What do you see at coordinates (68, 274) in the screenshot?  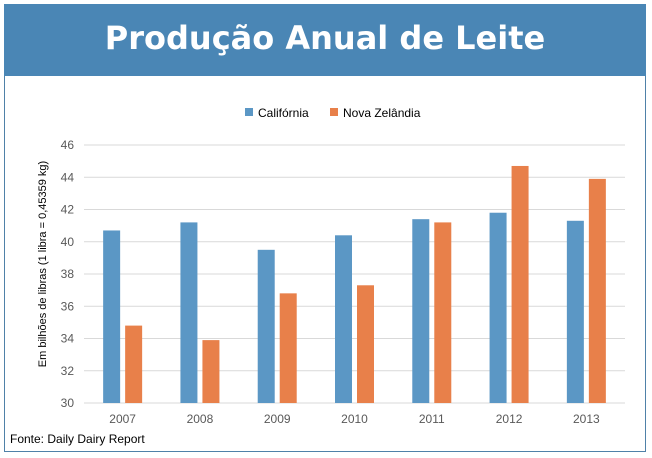 I see `y-tick-label: 38` at bounding box center [68, 274].